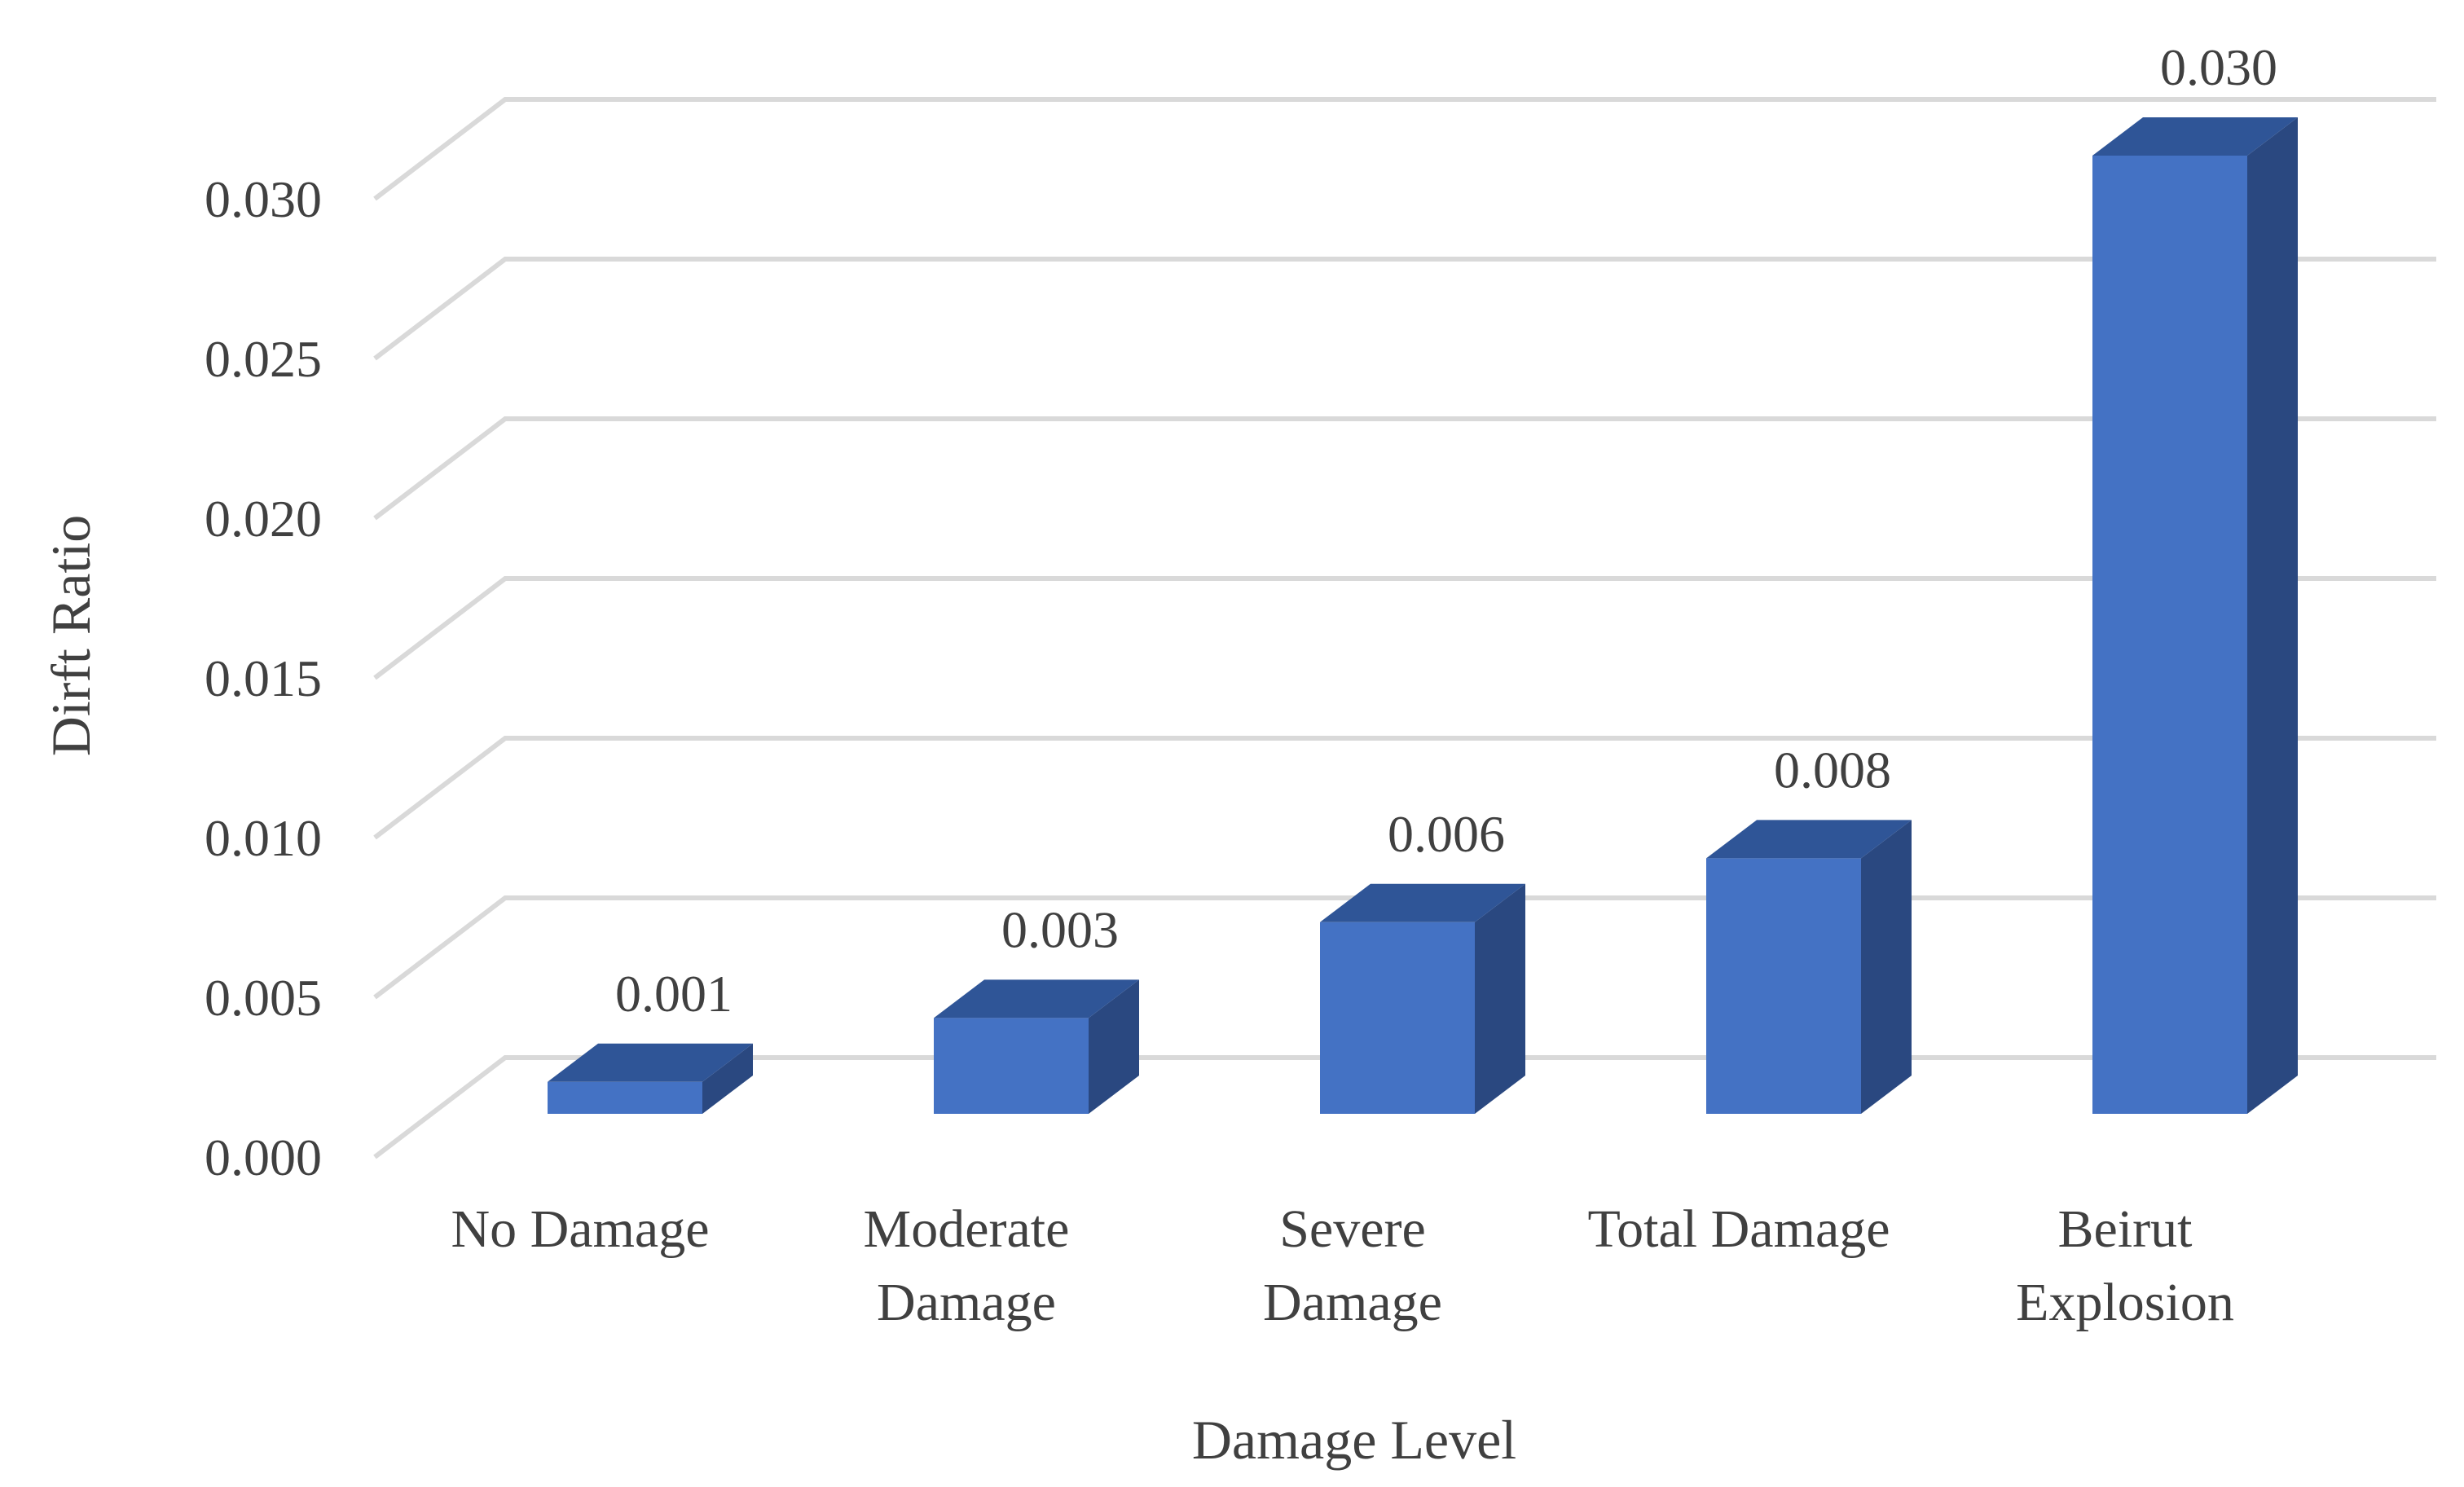 This screenshot has height=1487, width=2464. What do you see at coordinates (71, 636) in the screenshot?
I see `y-axis-title: Dirft Ratio` at bounding box center [71, 636].